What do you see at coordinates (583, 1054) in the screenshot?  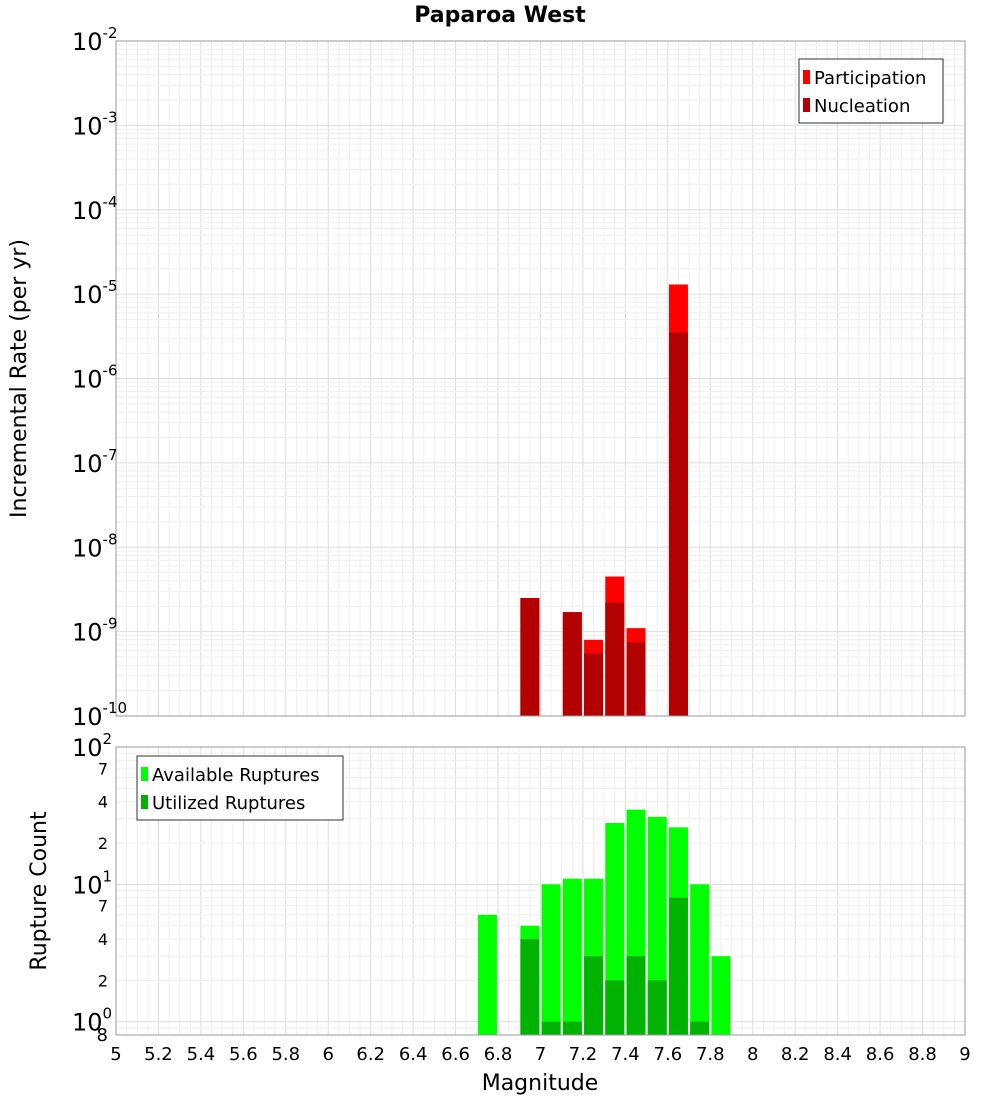 I see `x-tick-label: 7.2` at bounding box center [583, 1054].